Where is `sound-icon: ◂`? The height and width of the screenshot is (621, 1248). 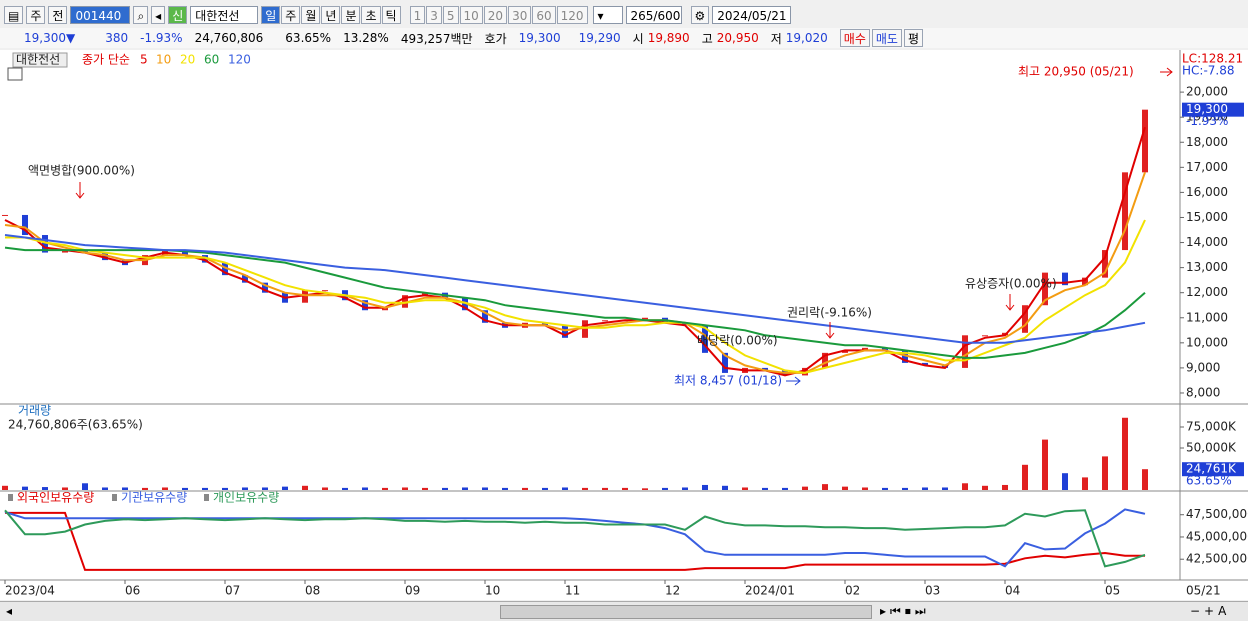
sound-icon: ◂ is located at coordinates (158, 15).